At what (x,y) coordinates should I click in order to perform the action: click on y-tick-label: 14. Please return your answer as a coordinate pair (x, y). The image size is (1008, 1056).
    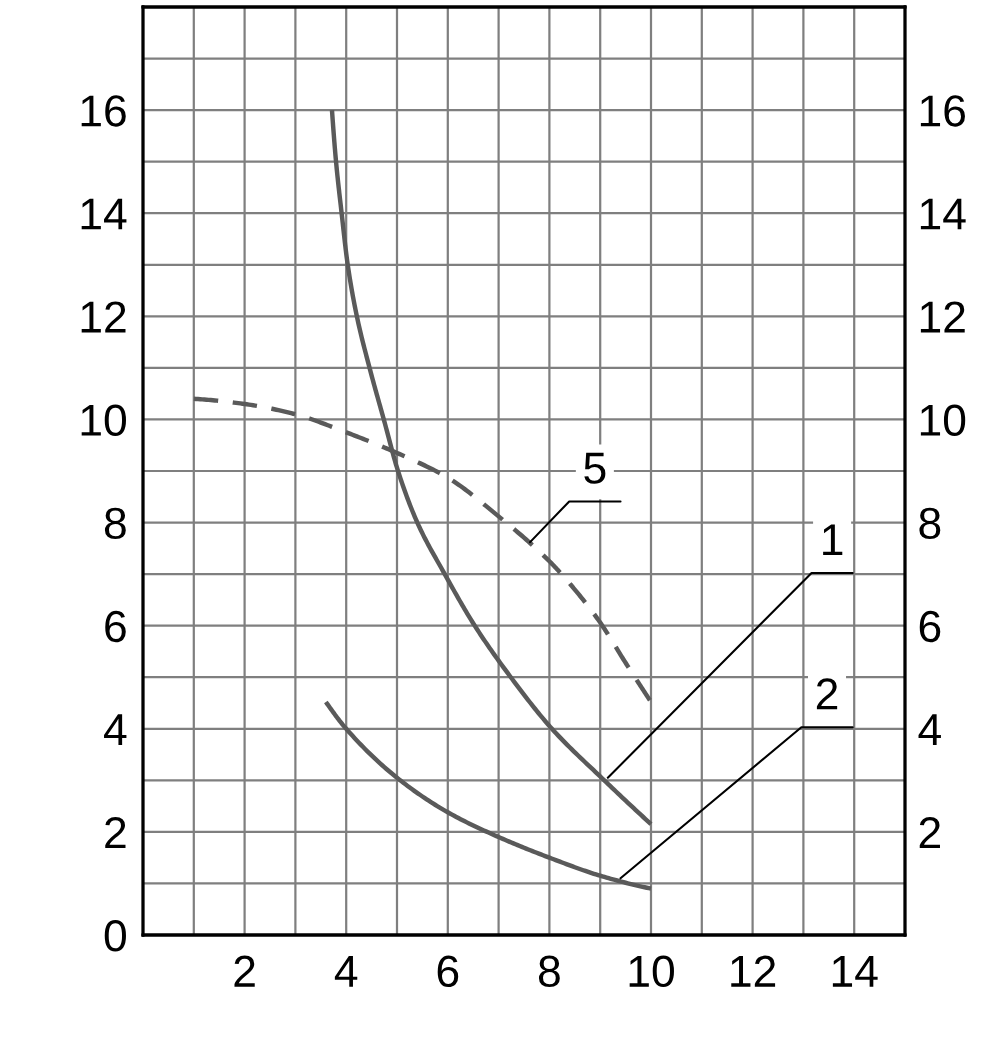
    Looking at the image, I should click on (104, 214).